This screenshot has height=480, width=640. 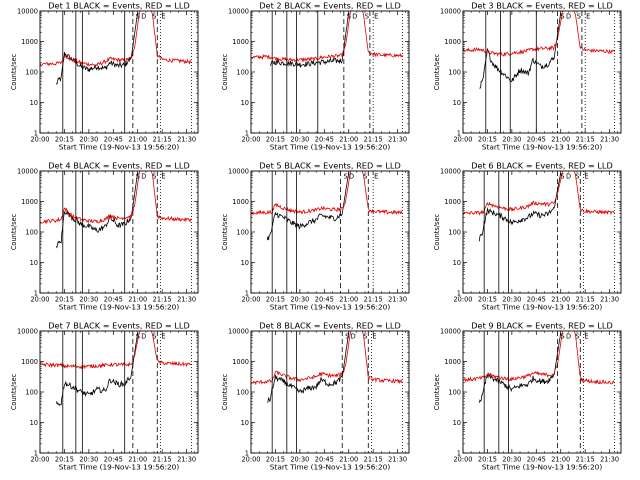 I want to click on chart-title: Det 6 BLACK = Events, RED = LLD, so click(x=542, y=166).